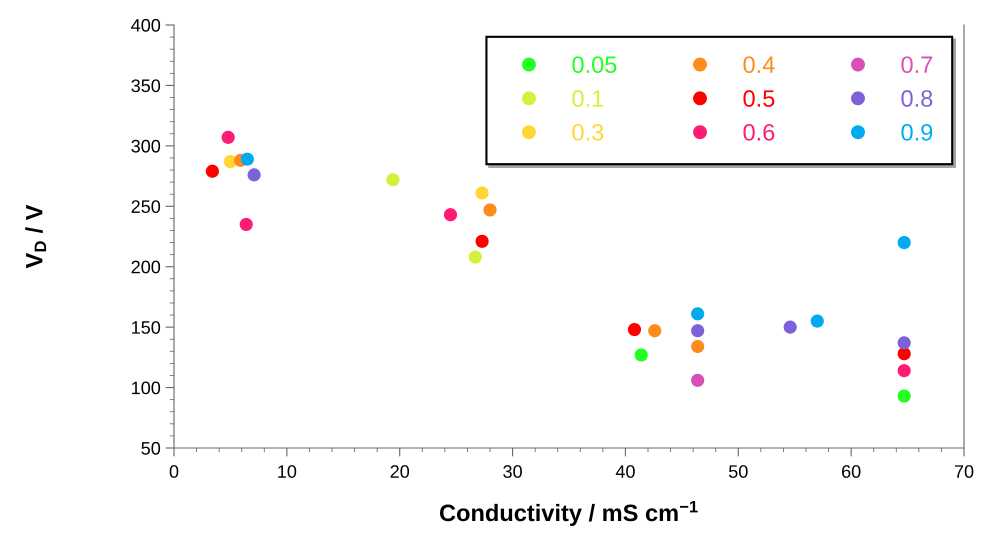 The height and width of the screenshot is (541, 985). What do you see at coordinates (146, 207) in the screenshot?
I see `y-tick-label: 250` at bounding box center [146, 207].